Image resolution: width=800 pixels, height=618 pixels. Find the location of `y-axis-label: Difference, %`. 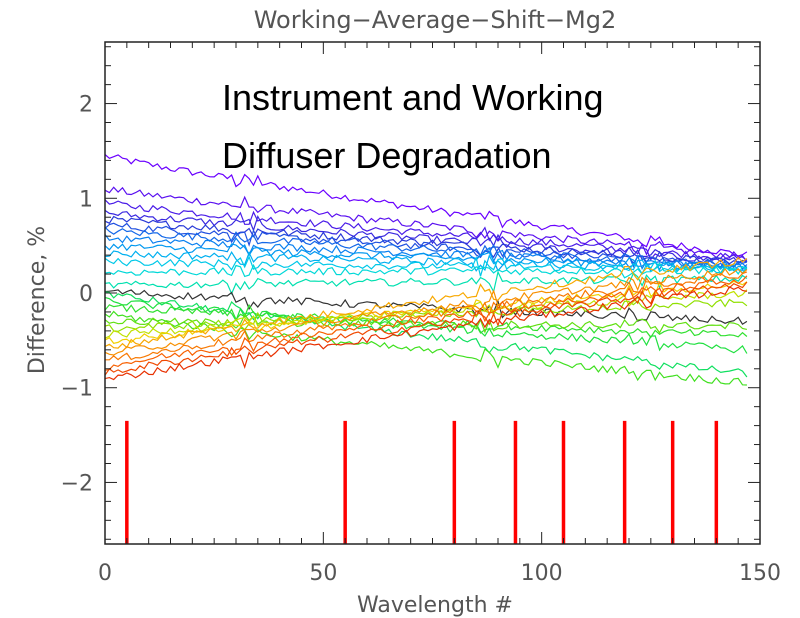

y-axis-label: Difference, % is located at coordinates (37, 300).